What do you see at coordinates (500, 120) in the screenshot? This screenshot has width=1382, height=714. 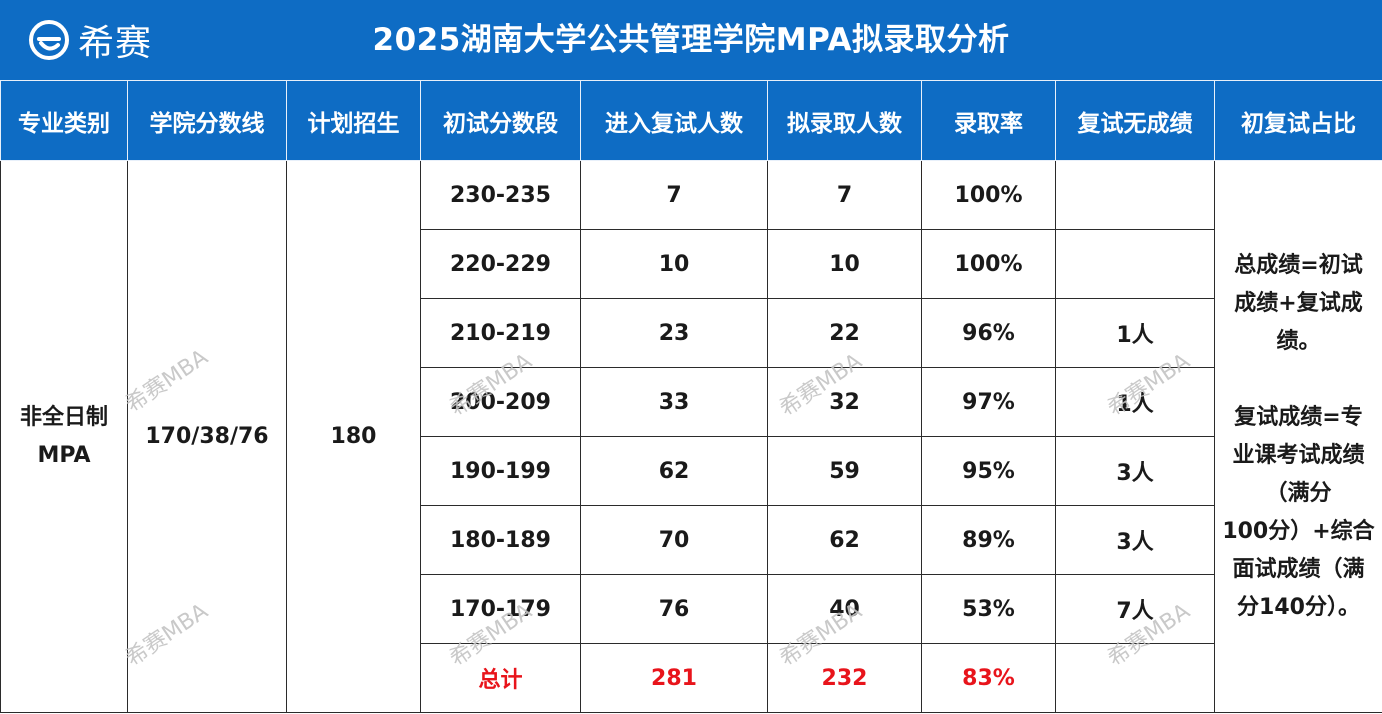 I see `col-header-score-range: 初试分数段` at bounding box center [500, 120].